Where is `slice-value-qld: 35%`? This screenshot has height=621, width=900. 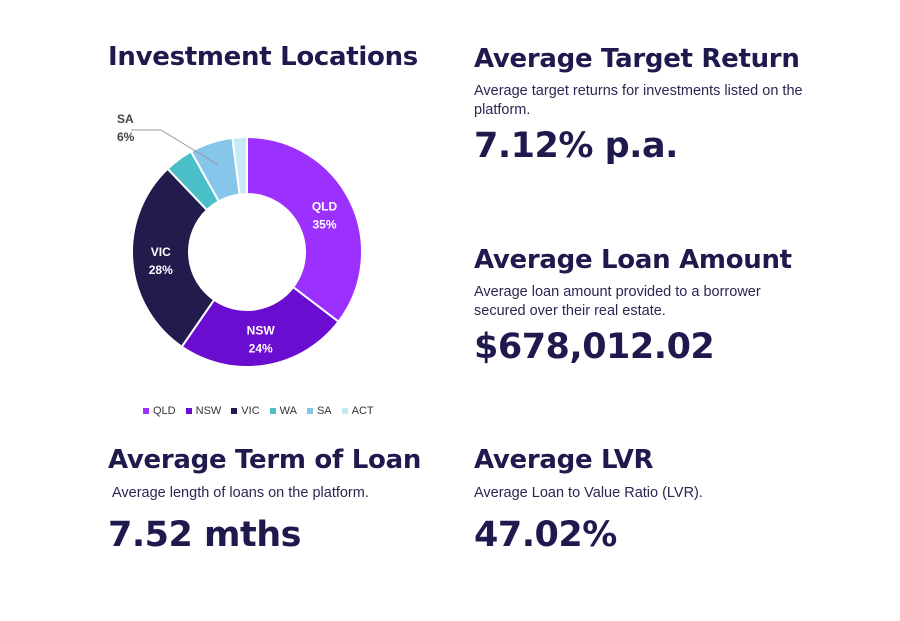
slice-value-qld: 35% is located at coordinates (324, 225).